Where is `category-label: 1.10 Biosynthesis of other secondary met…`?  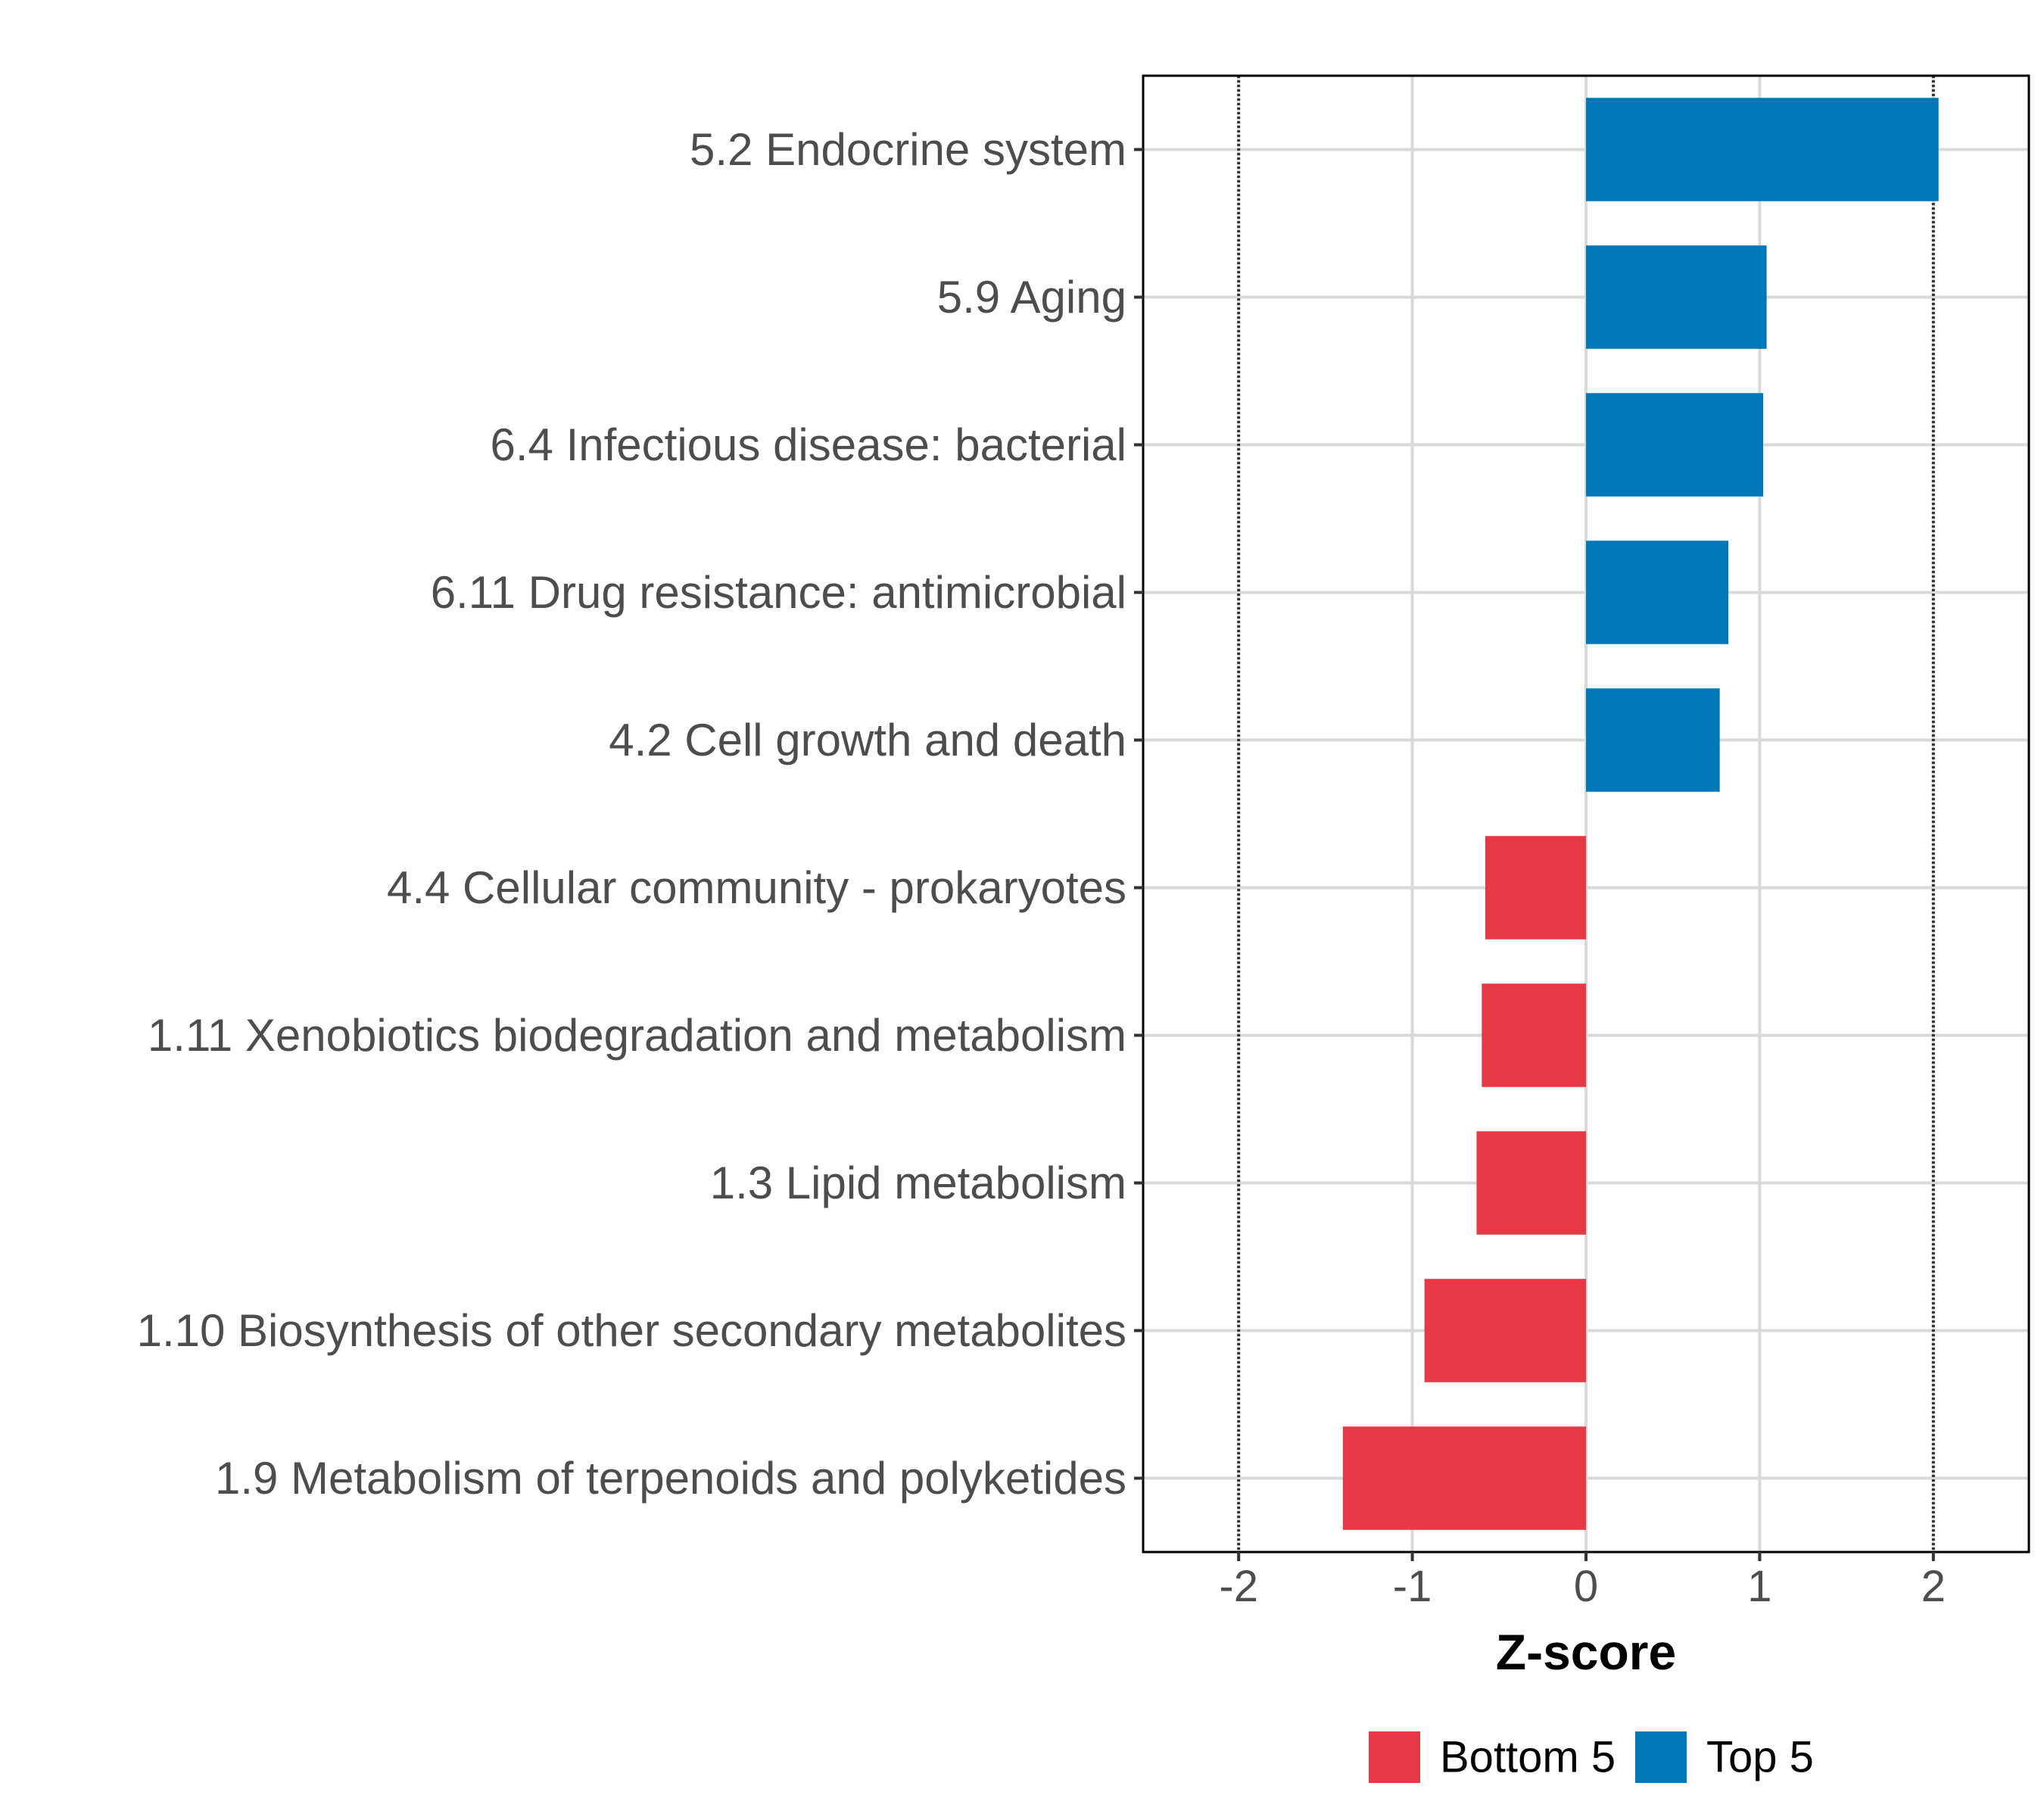 category-label: 1.10 Biosynthesis of other secondary met… is located at coordinates (631, 1330).